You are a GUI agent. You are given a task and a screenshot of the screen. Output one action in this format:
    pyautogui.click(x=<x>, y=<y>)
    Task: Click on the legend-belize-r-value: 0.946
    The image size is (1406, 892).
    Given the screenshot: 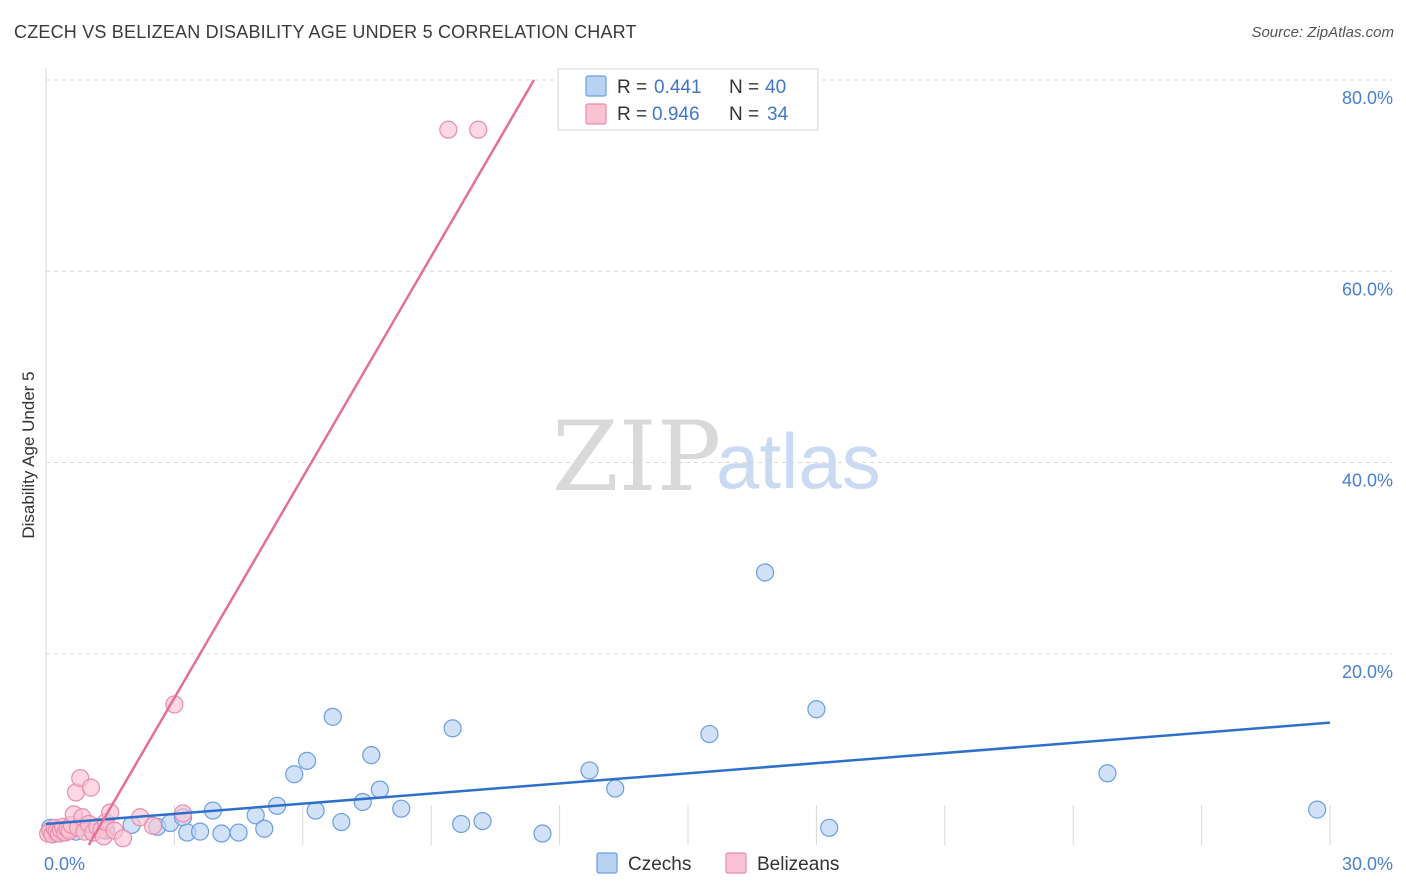 What is the action you would take?
    pyautogui.click(x=676, y=114)
    